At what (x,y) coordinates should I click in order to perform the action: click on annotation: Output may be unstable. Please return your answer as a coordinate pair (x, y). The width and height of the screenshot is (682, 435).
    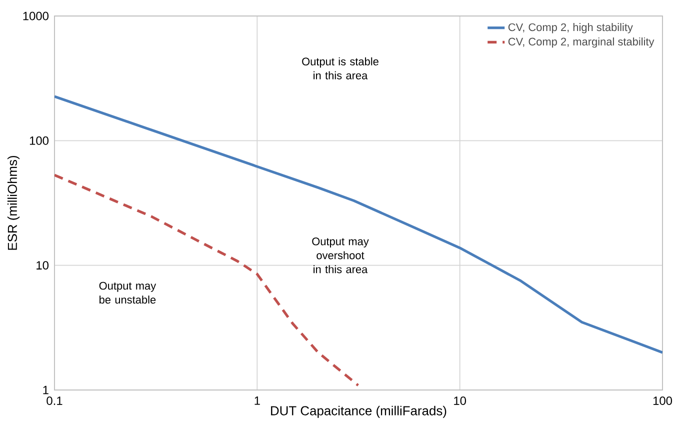
    Looking at the image, I should click on (127, 293).